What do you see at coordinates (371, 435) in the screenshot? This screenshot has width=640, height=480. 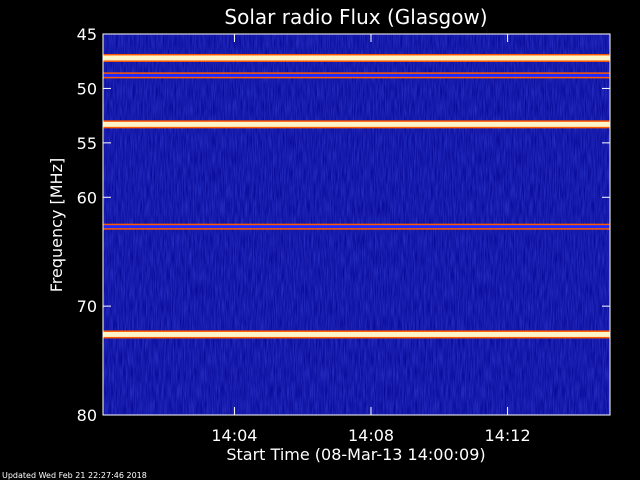 I see `x-tick-label-1: 14:08` at bounding box center [371, 435].